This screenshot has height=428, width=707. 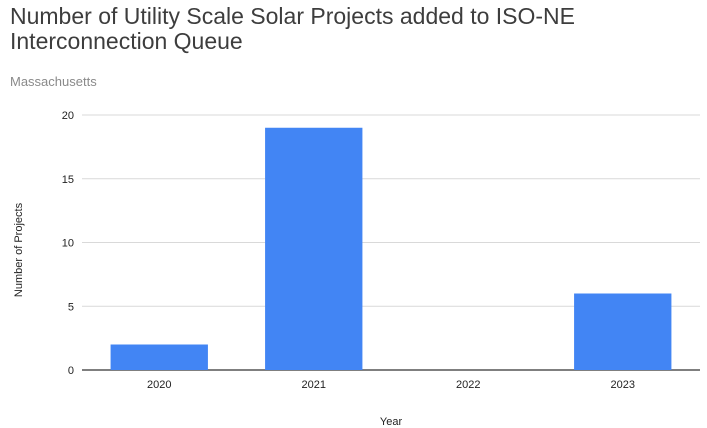 What do you see at coordinates (19, 249) in the screenshot?
I see `y-axis-label: Number of Projects` at bounding box center [19, 249].